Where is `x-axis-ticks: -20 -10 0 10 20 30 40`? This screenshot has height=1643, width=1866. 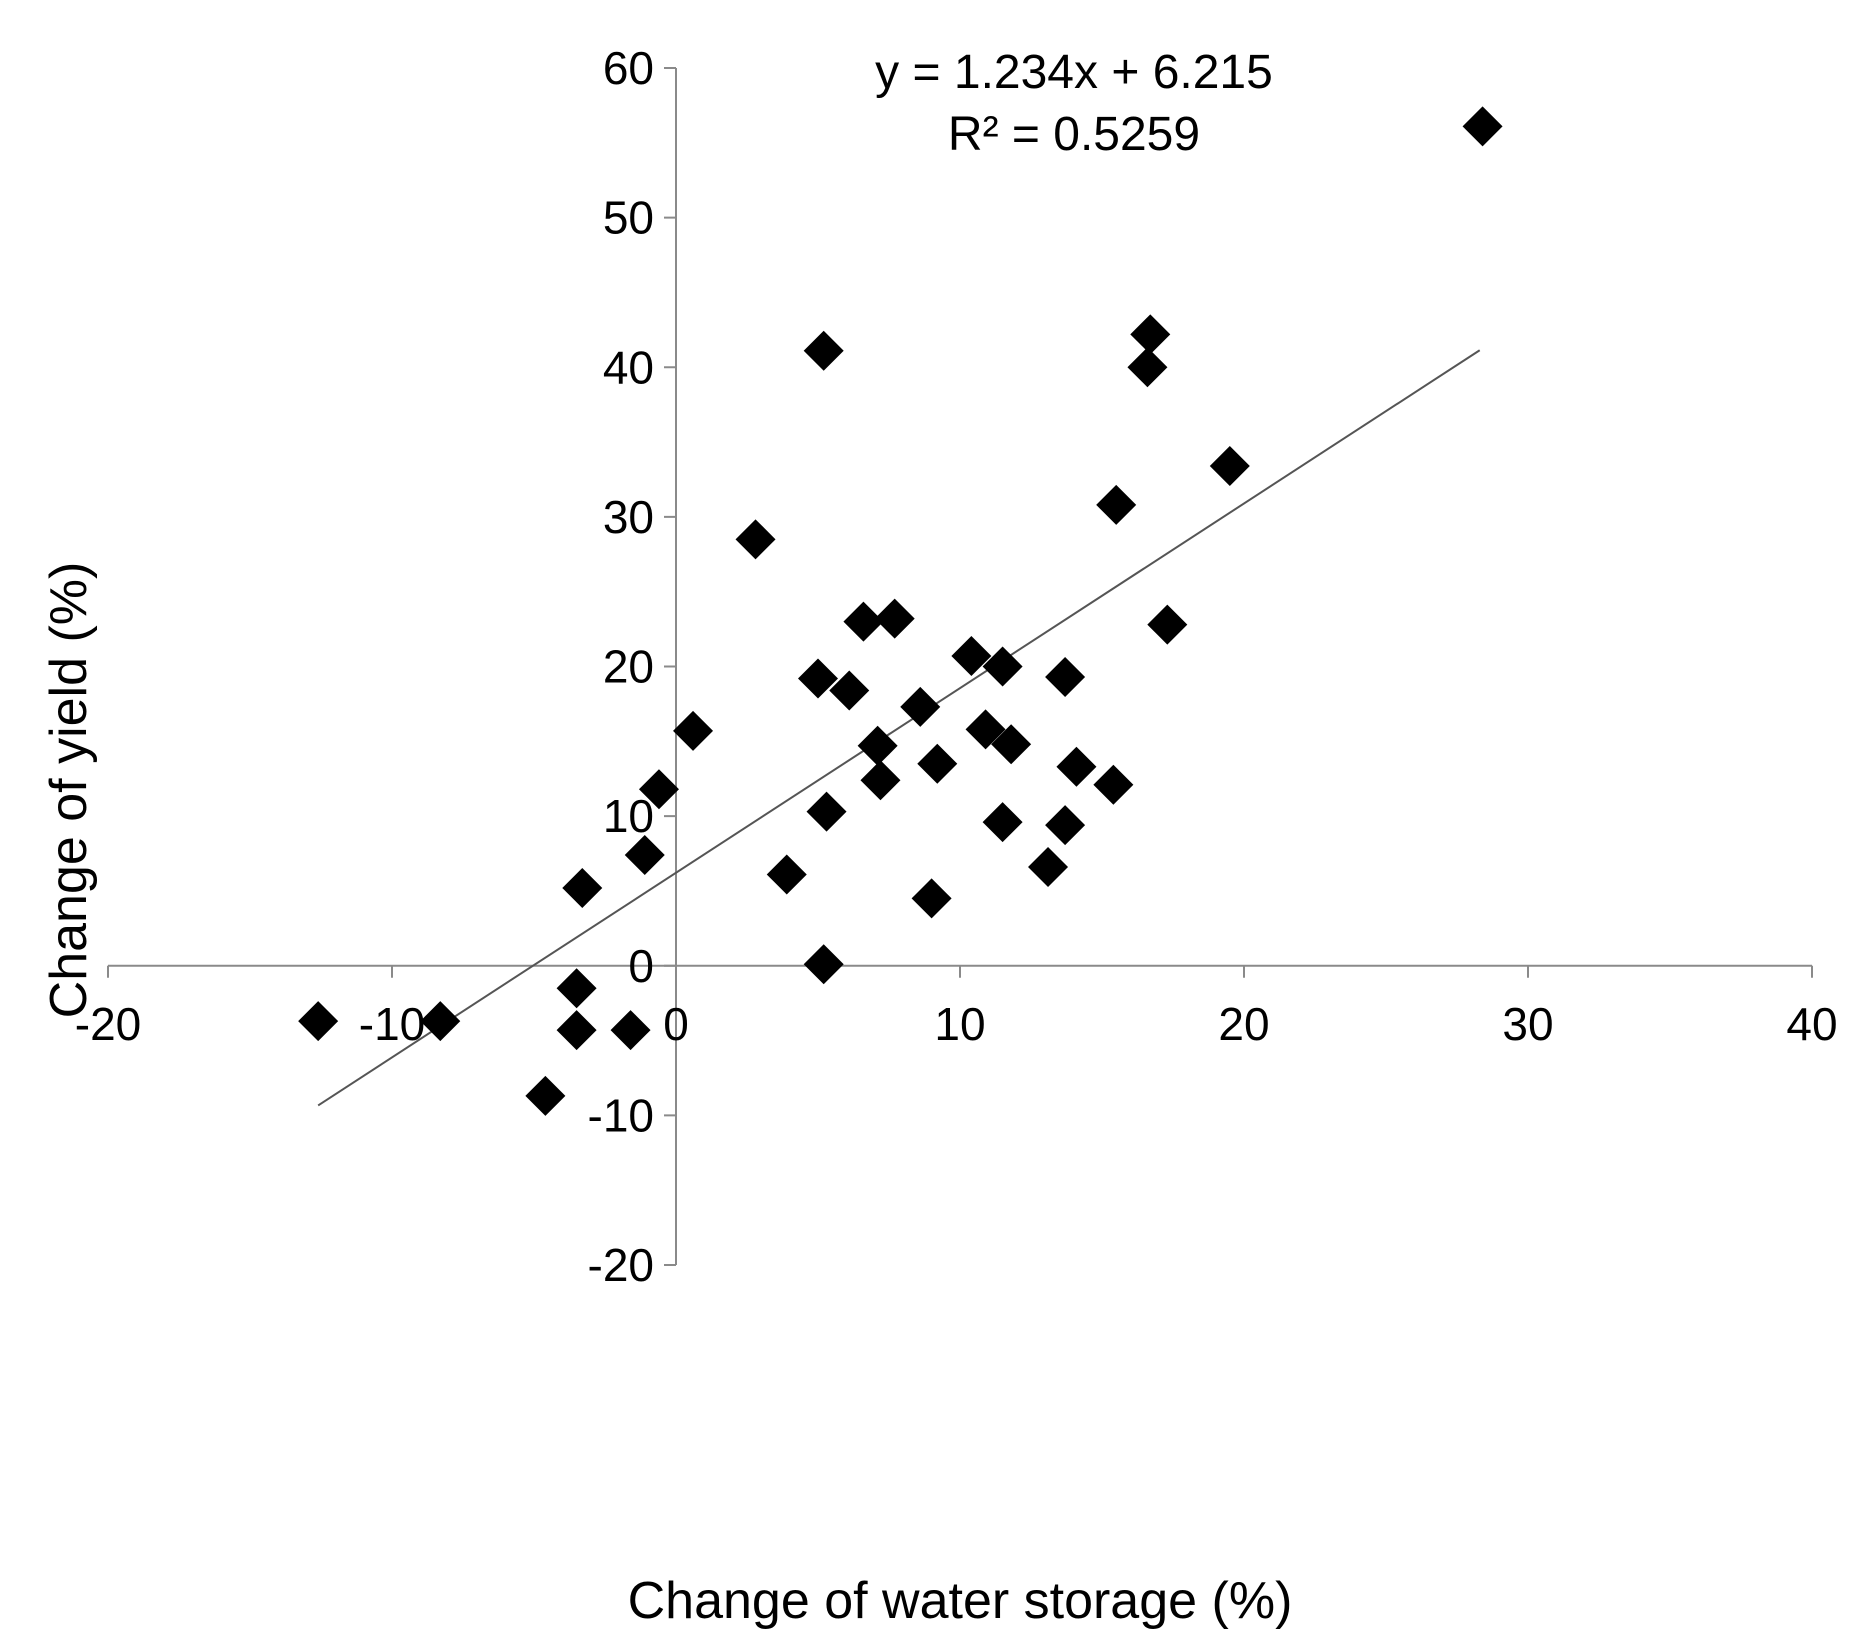 x-axis-ticks: -20 -10 0 10 20 30 40 is located at coordinates (956, 1007).